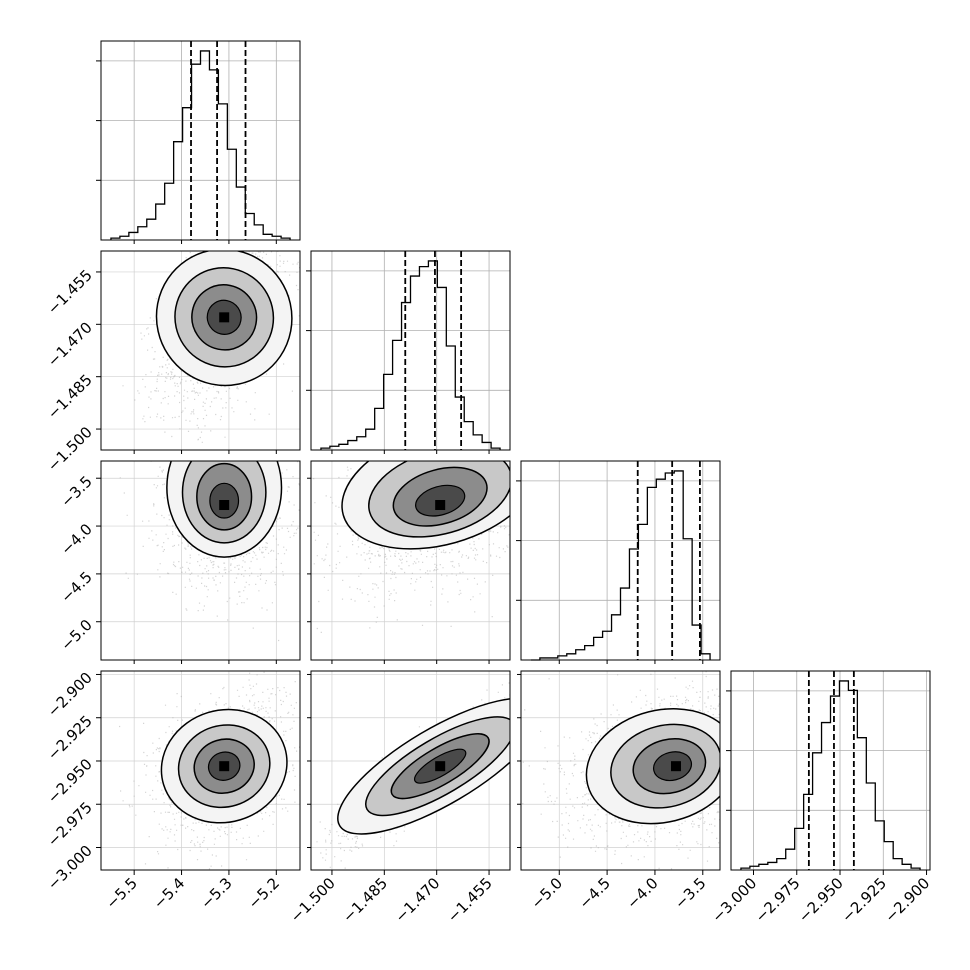 This screenshot has width=970, height=970. What do you see at coordinates (264, 893) in the screenshot?
I see `x-tick-label: −5.2` at bounding box center [264, 893].